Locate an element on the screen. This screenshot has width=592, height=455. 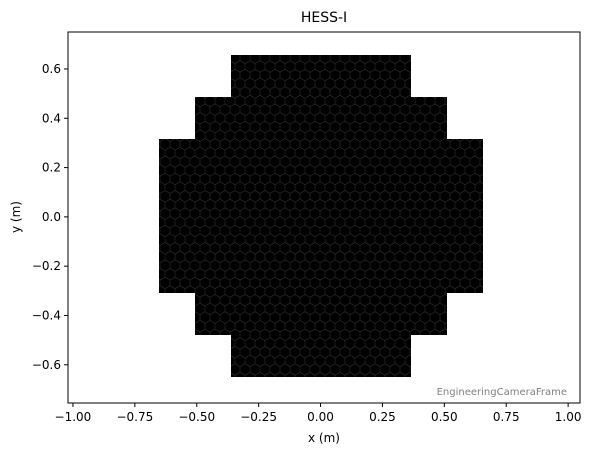
x-tick-label: 0.00 is located at coordinates (320, 417).